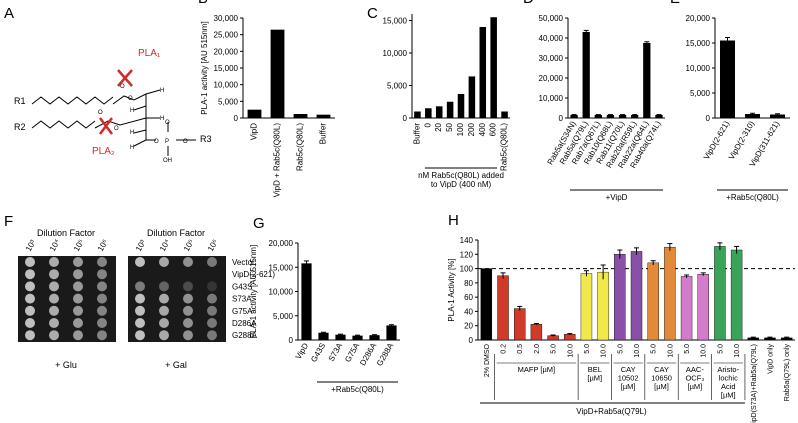  I want to click on x-axis-label: +VipD, so click(617, 197).